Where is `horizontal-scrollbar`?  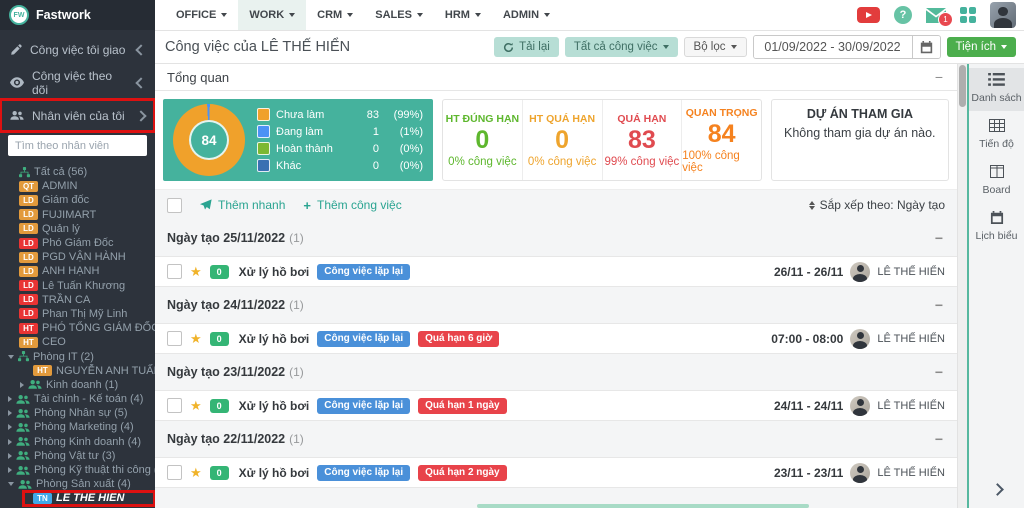
horizontal-scrollbar is located at coordinates (643, 506).